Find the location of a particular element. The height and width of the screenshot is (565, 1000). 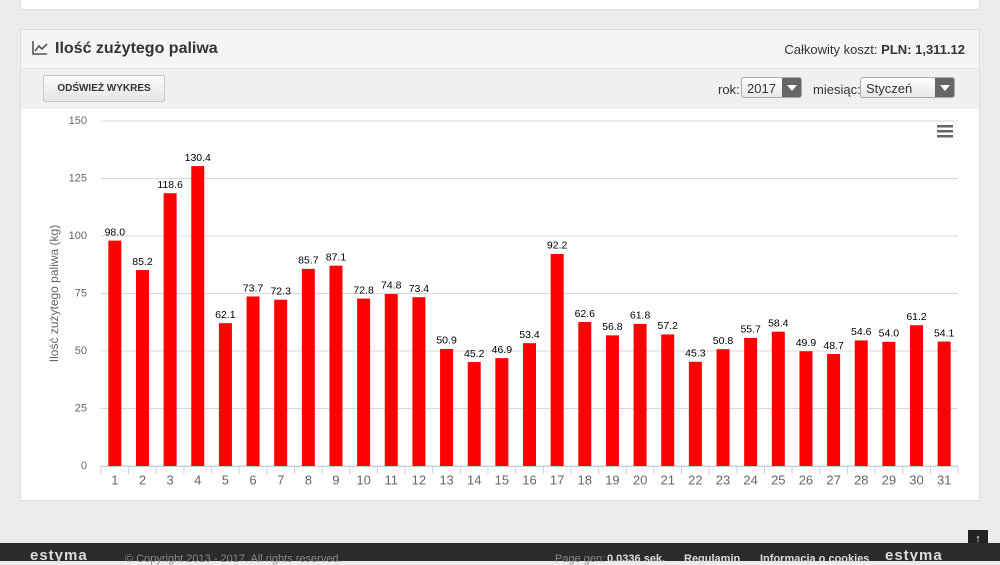

data-label: 98.0 is located at coordinates (115, 232).